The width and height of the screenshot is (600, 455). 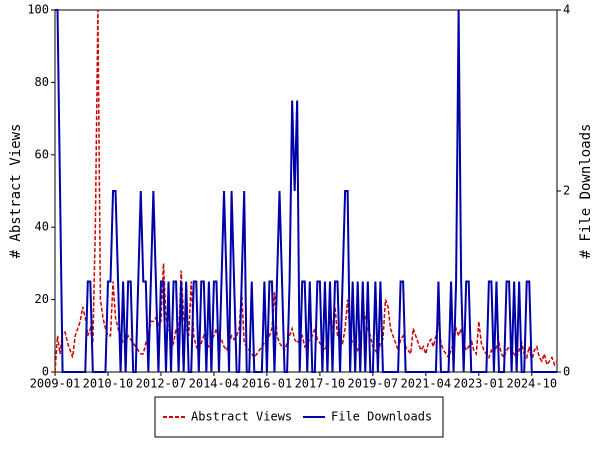 What do you see at coordinates (42, 227) in the screenshot?
I see `y-tick-label: 40` at bounding box center [42, 227].